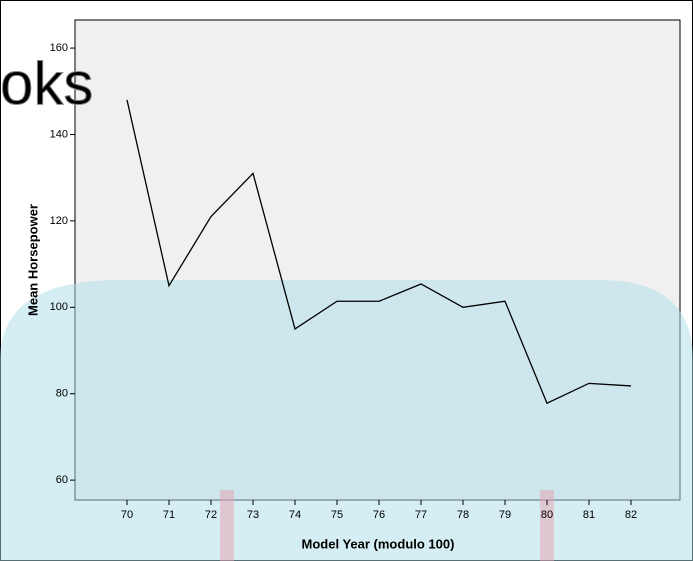 The image size is (693, 561). Describe the element at coordinates (59, 221) in the screenshot. I see `y-tick-label: 120` at that location.